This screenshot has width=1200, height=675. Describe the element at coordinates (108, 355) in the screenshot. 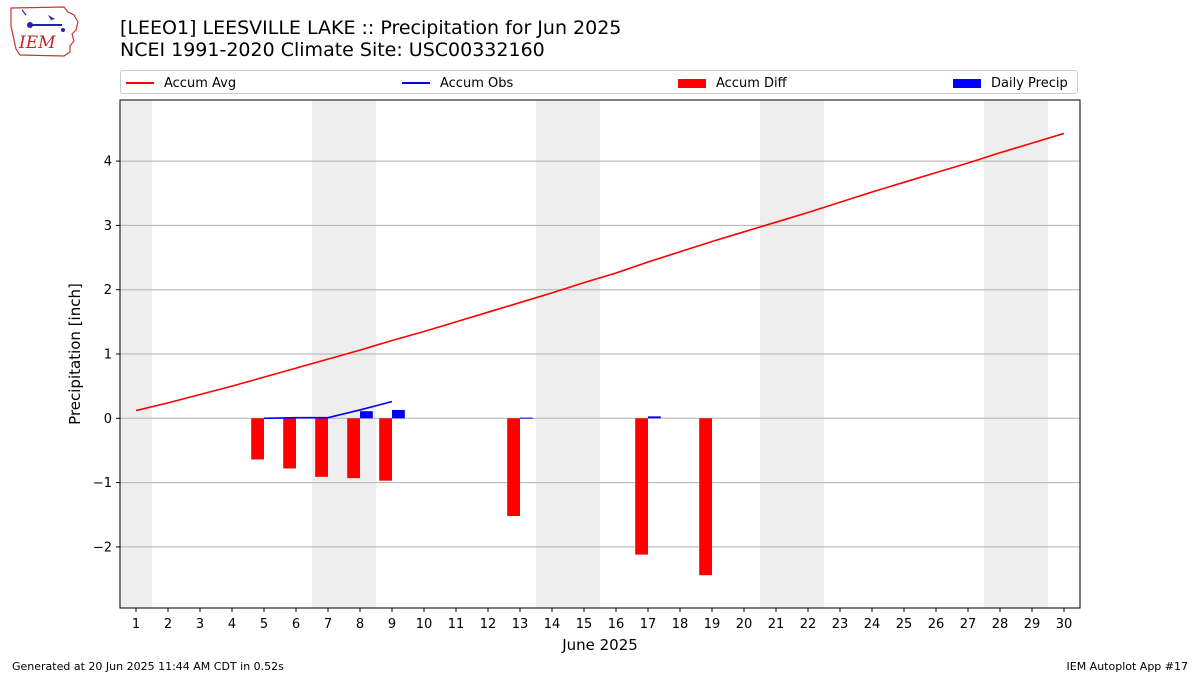

I see `y-tick-label: 1` at that location.